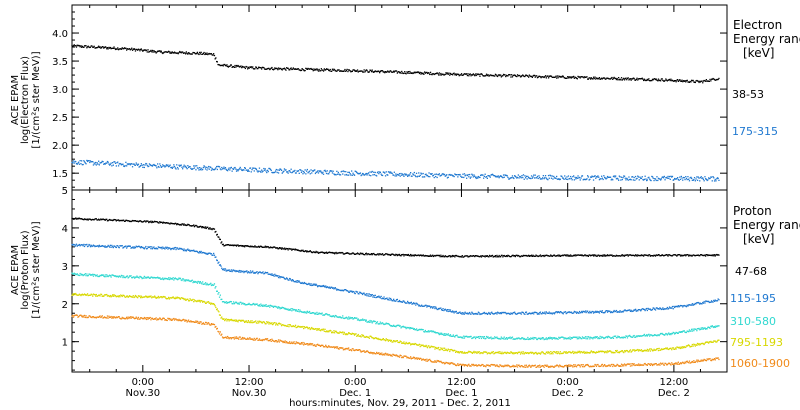  Describe the element at coordinates (65, 305) in the screenshot. I see `y-tick-label: 2` at that location.